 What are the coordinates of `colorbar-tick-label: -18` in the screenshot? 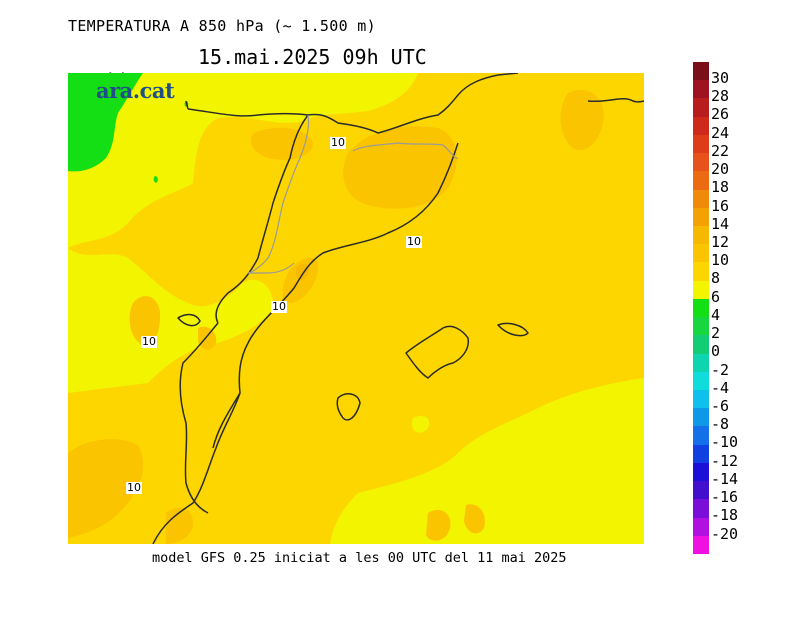 It's located at (725, 515).